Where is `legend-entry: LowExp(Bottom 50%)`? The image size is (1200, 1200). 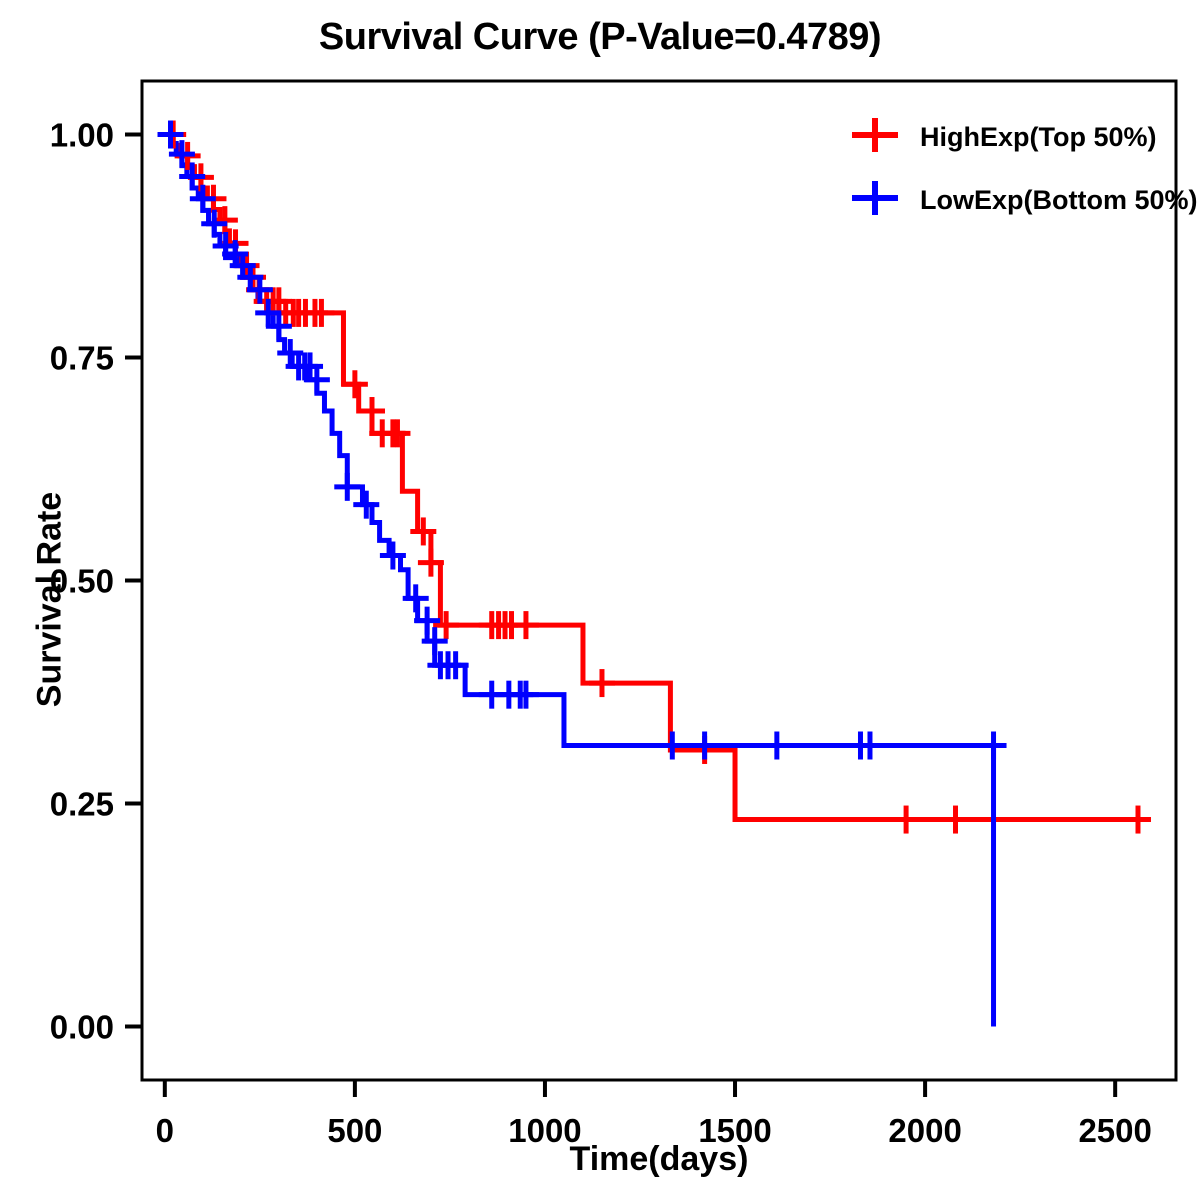
legend-entry: LowExp(Bottom 50%) is located at coordinates (1025, 198).